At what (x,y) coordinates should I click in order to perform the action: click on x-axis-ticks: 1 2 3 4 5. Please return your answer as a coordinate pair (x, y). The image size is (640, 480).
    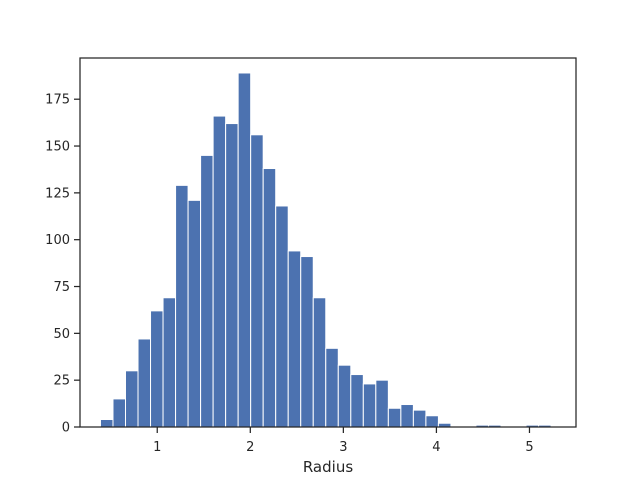
    Looking at the image, I should click on (343, 441).